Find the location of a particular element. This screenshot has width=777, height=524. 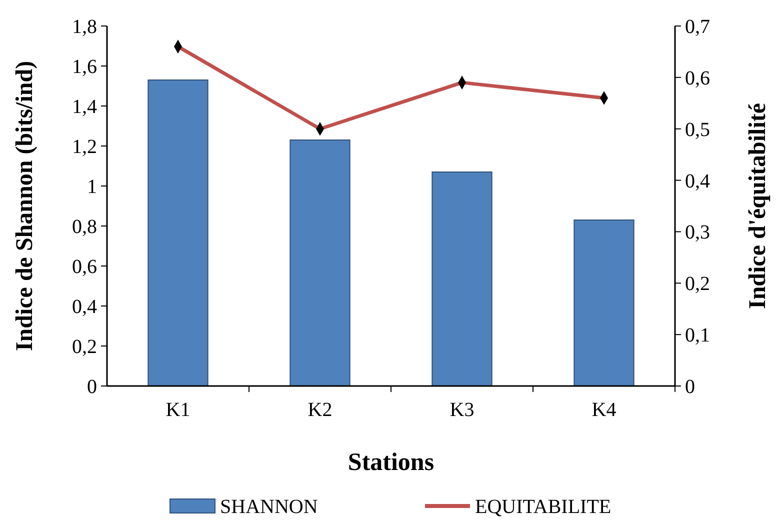

y2-tick-label: 0,7 is located at coordinates (697, 27).